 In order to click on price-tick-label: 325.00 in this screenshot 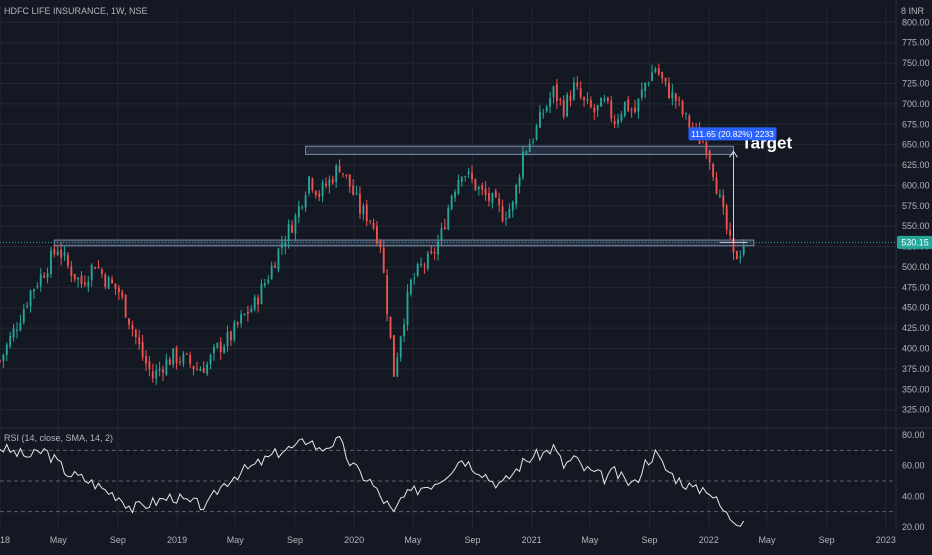, I will do `click(916, 410)`.